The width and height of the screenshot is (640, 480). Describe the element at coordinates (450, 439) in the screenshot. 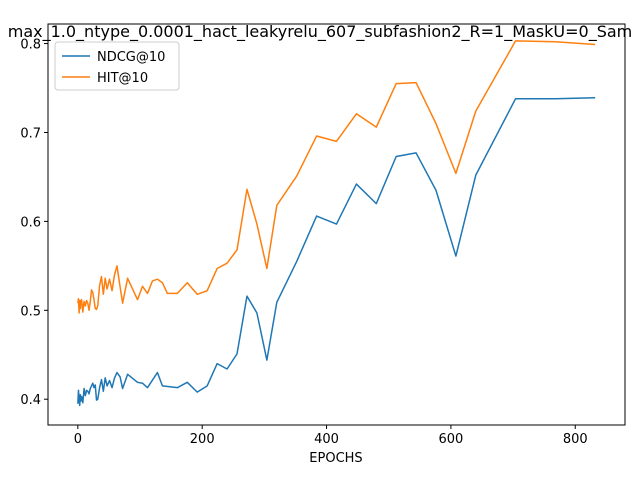

I see `x-tick-label: 600` at that location.